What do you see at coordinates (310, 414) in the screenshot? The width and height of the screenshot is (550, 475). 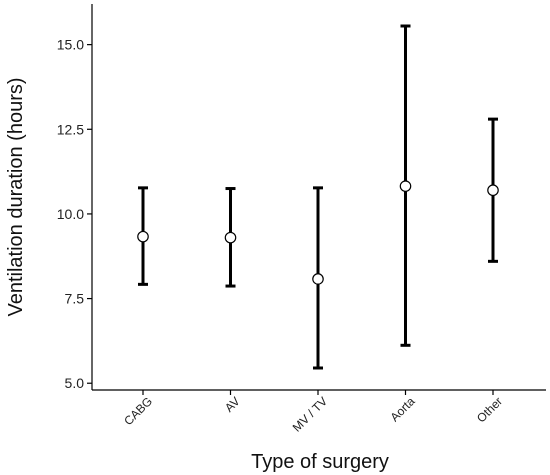 I see `x-tick-label: MV / TV` at bounding box center [310, 414].